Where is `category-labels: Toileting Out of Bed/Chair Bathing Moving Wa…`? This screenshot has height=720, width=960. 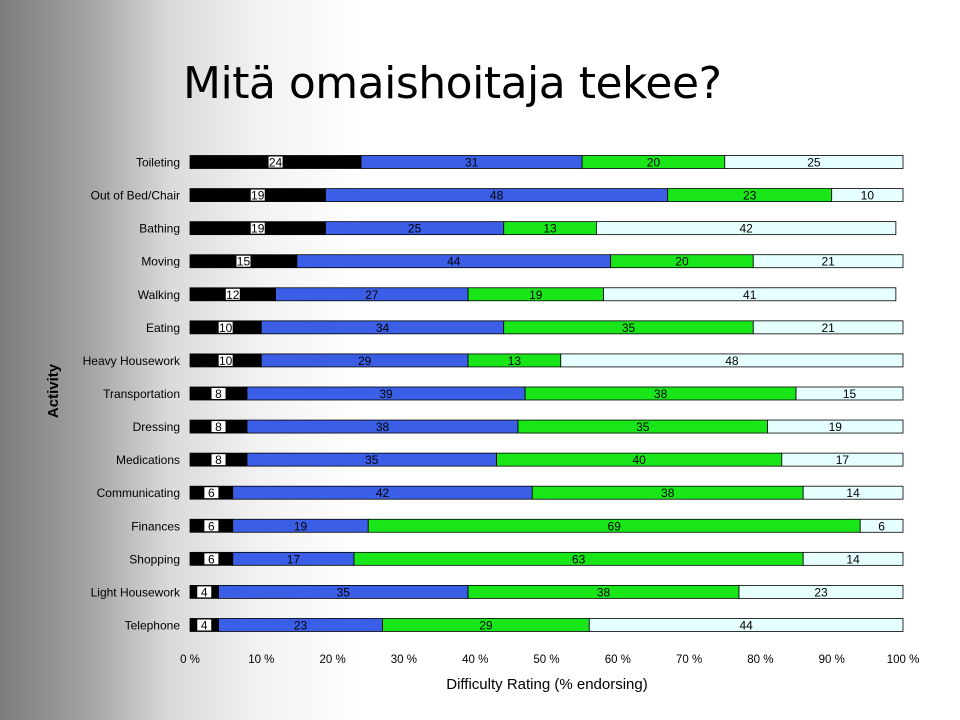 category-labels: Toileting Out of Bed/Chair Bathing Moving Wa… is located at coordinates (132, 394).